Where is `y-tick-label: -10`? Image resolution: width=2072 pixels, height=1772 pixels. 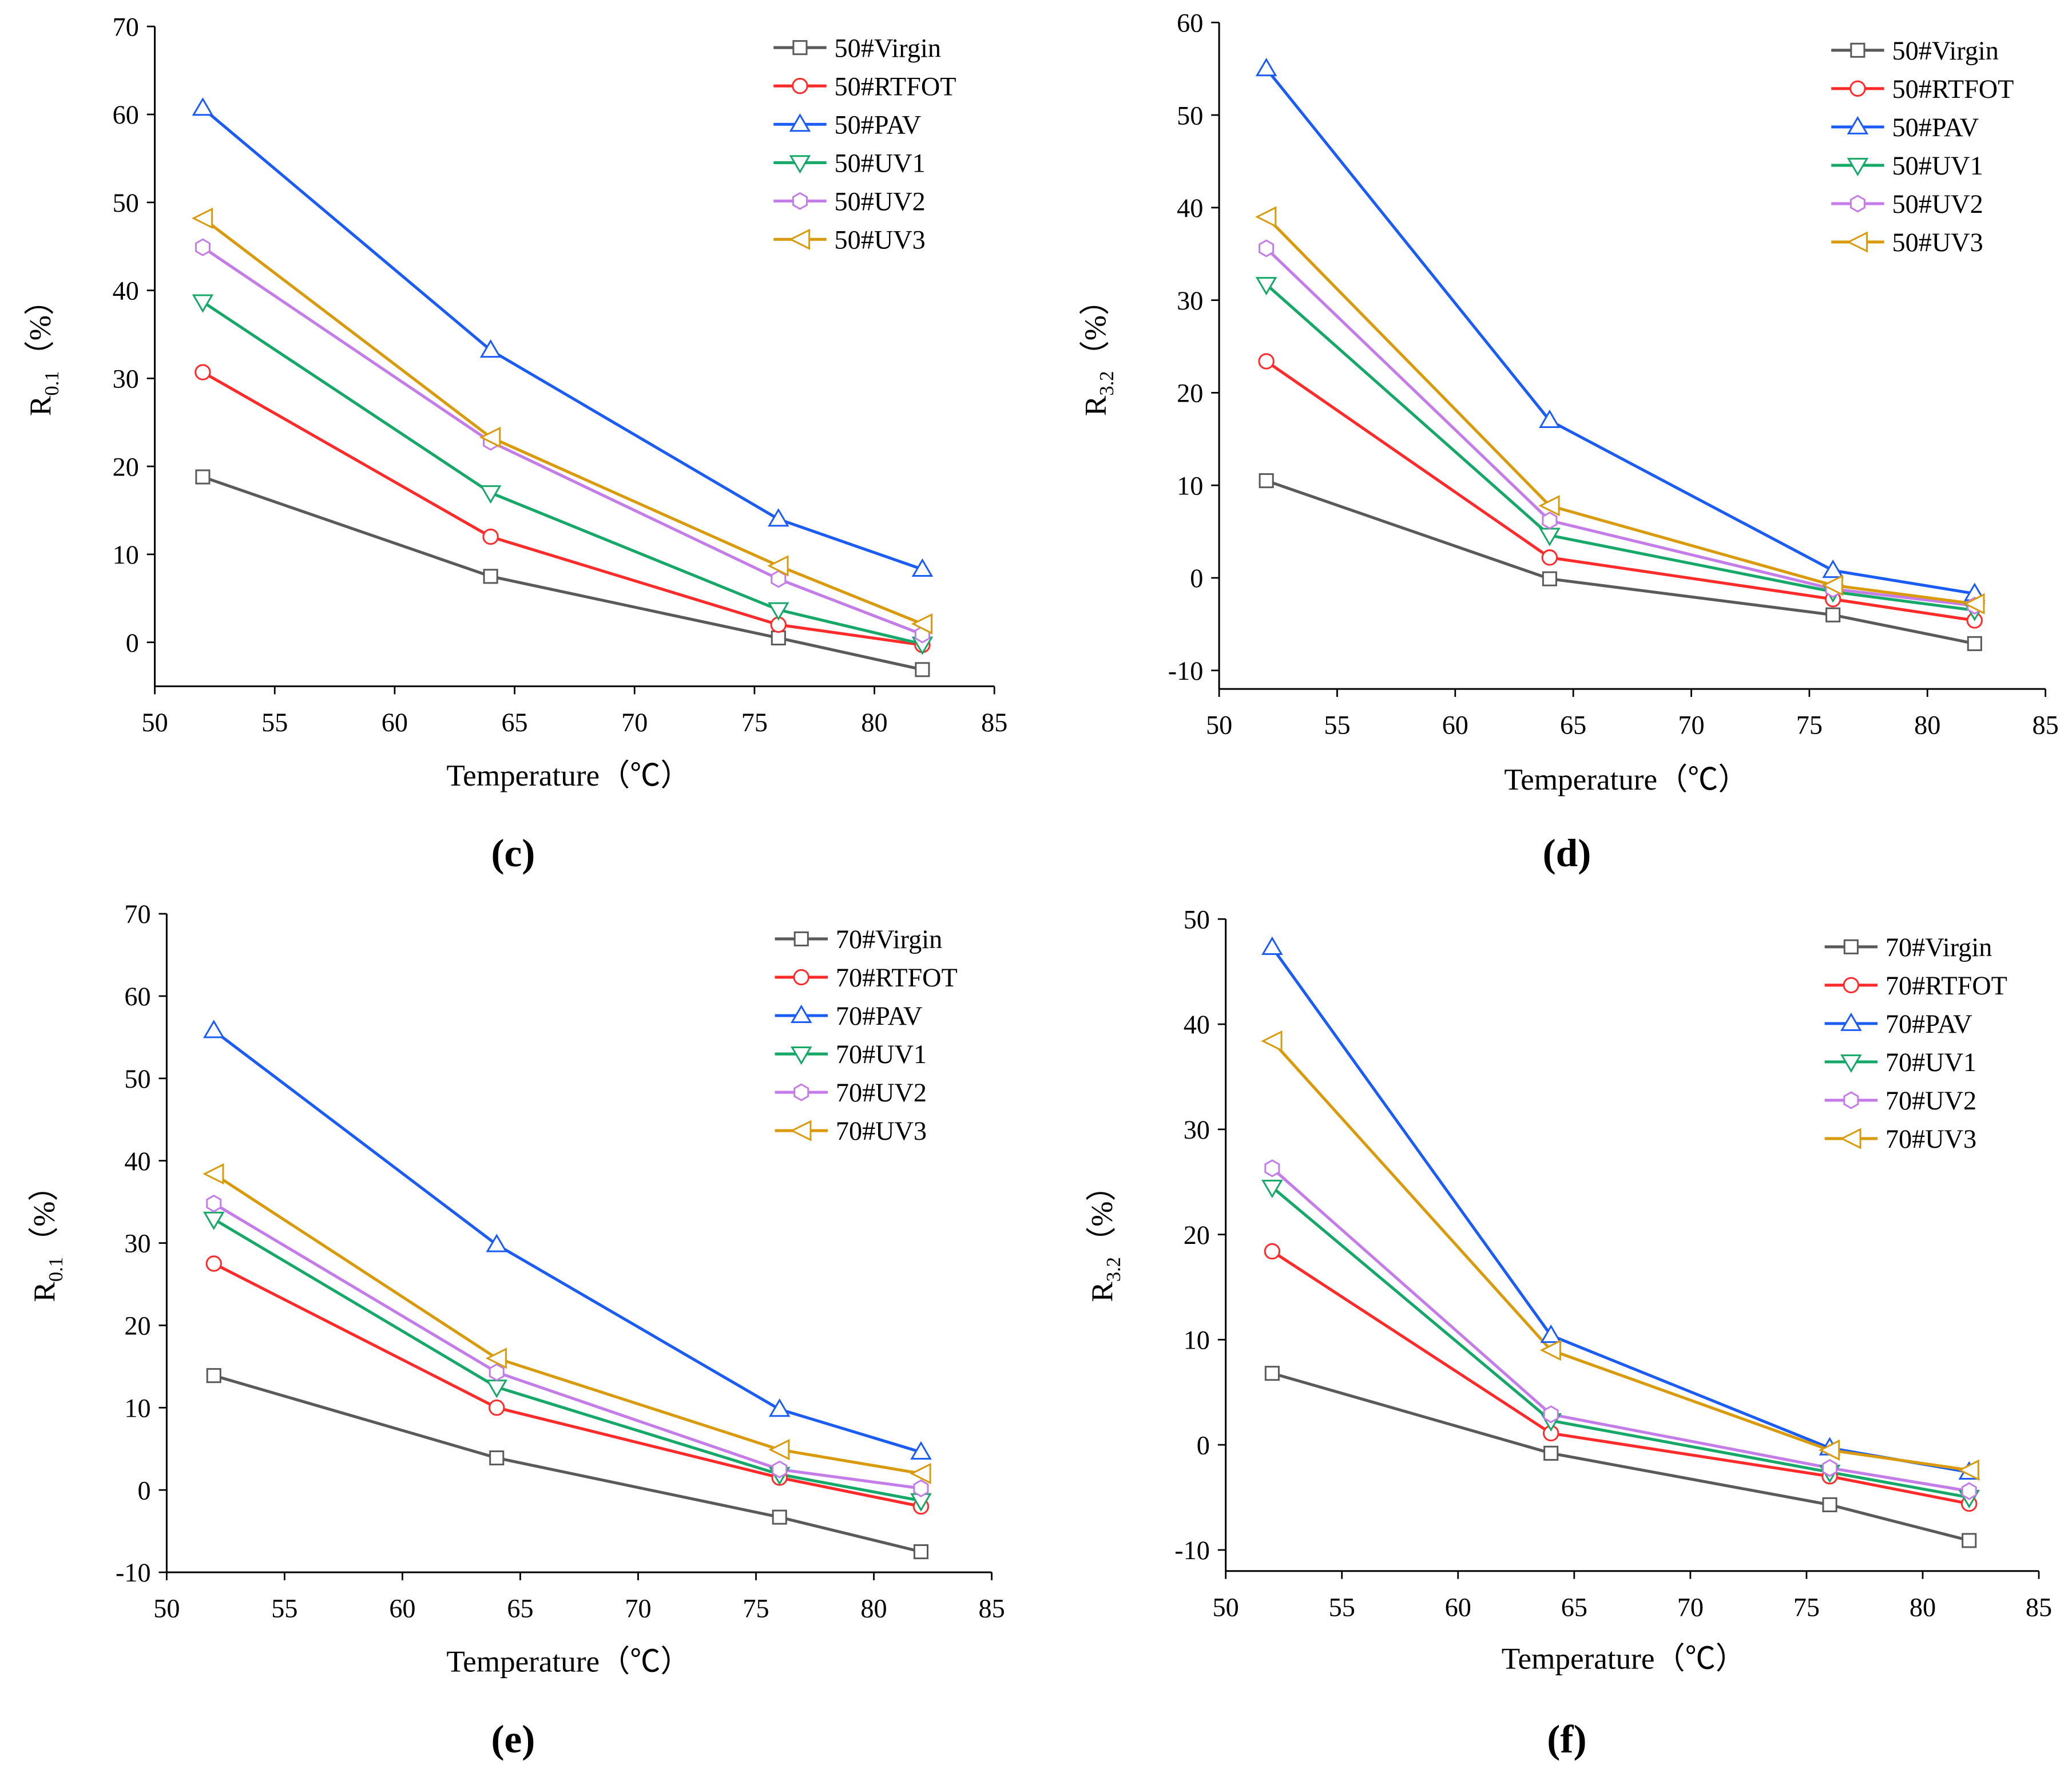 y-tick-label: -10 is located at coordinates (1186, 670).